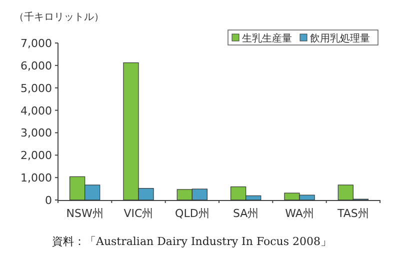 This screenshot has height=279, width=400. I want to click on x-tick-label: QLD州, so click(192, 213).